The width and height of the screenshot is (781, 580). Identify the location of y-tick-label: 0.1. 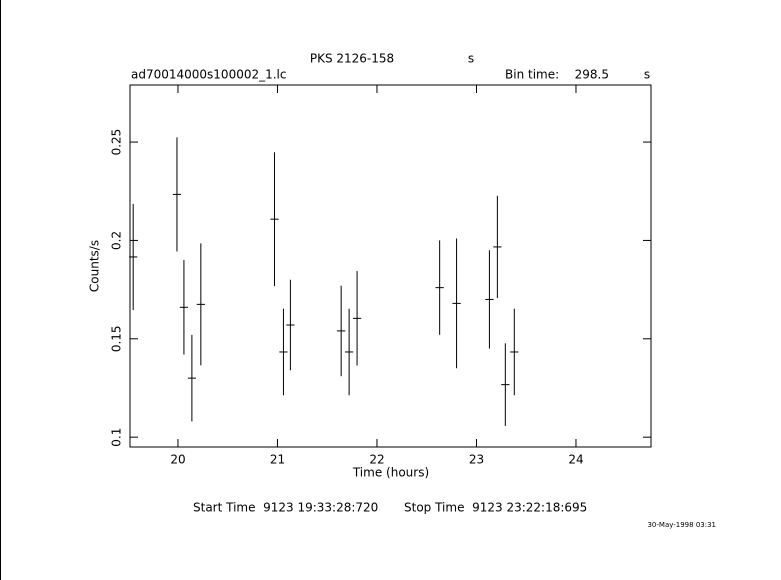
(117, 437).